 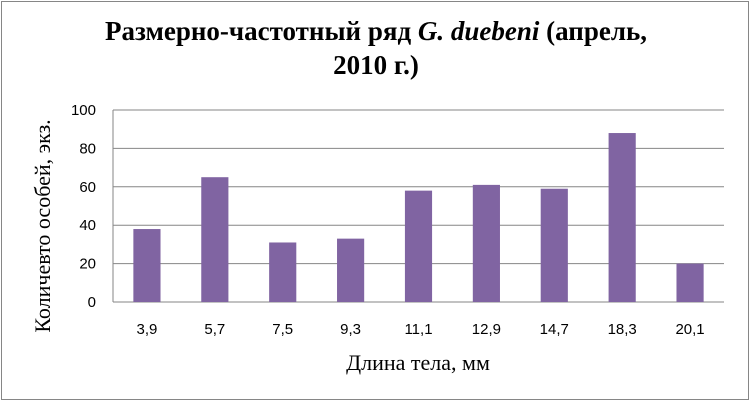 I want to click on x-tick-label: 11,1, so click(x=418, y=329).